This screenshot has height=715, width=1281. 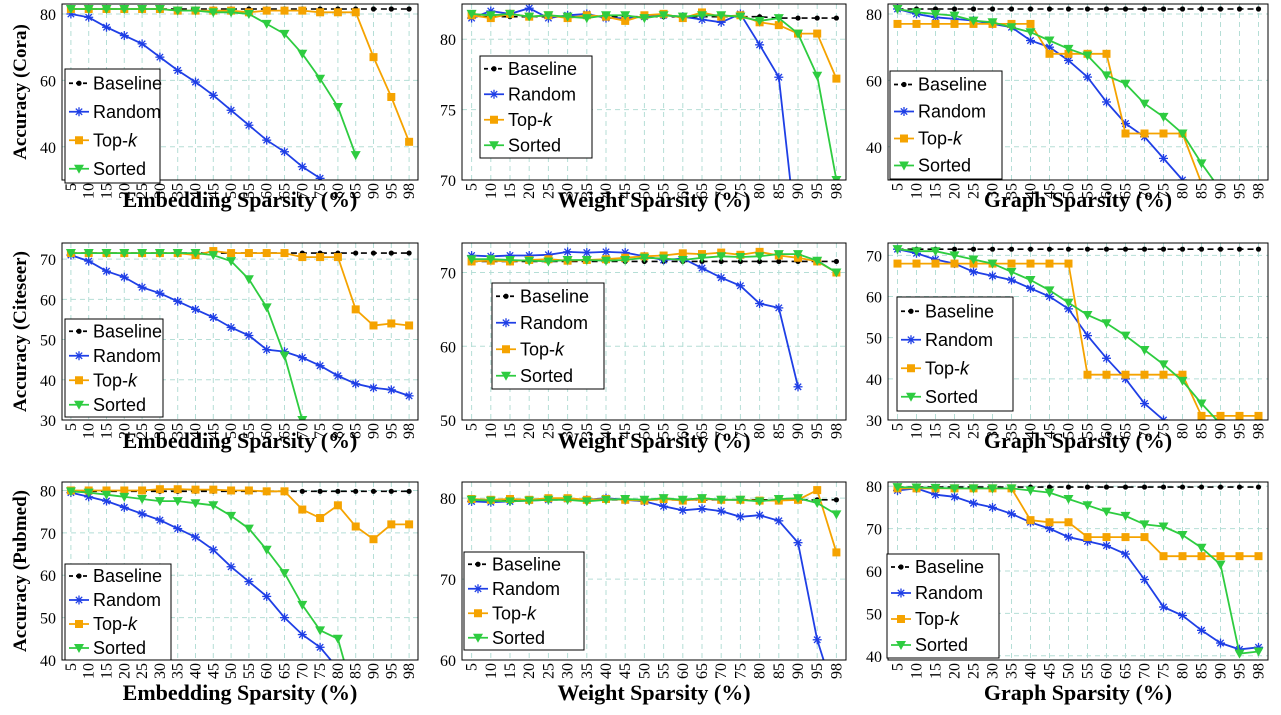 What do you see at coordinates (542, 69) in the screenshot?
I see `legend-label: Baseline` at bounding box center [542, 69].